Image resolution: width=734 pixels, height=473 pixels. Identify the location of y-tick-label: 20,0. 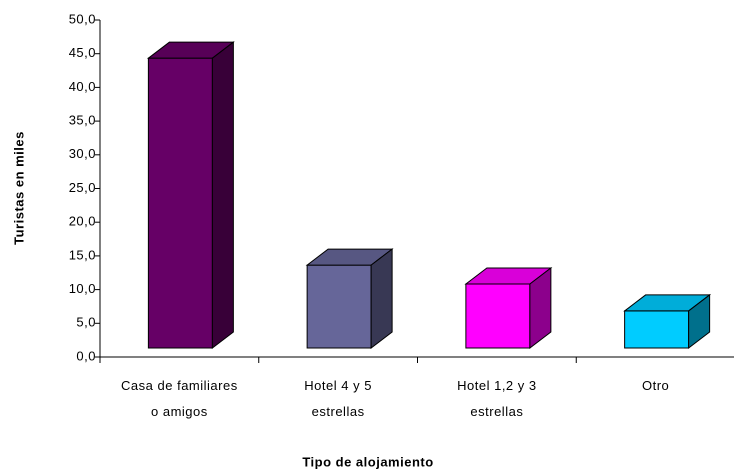
(82, 221).